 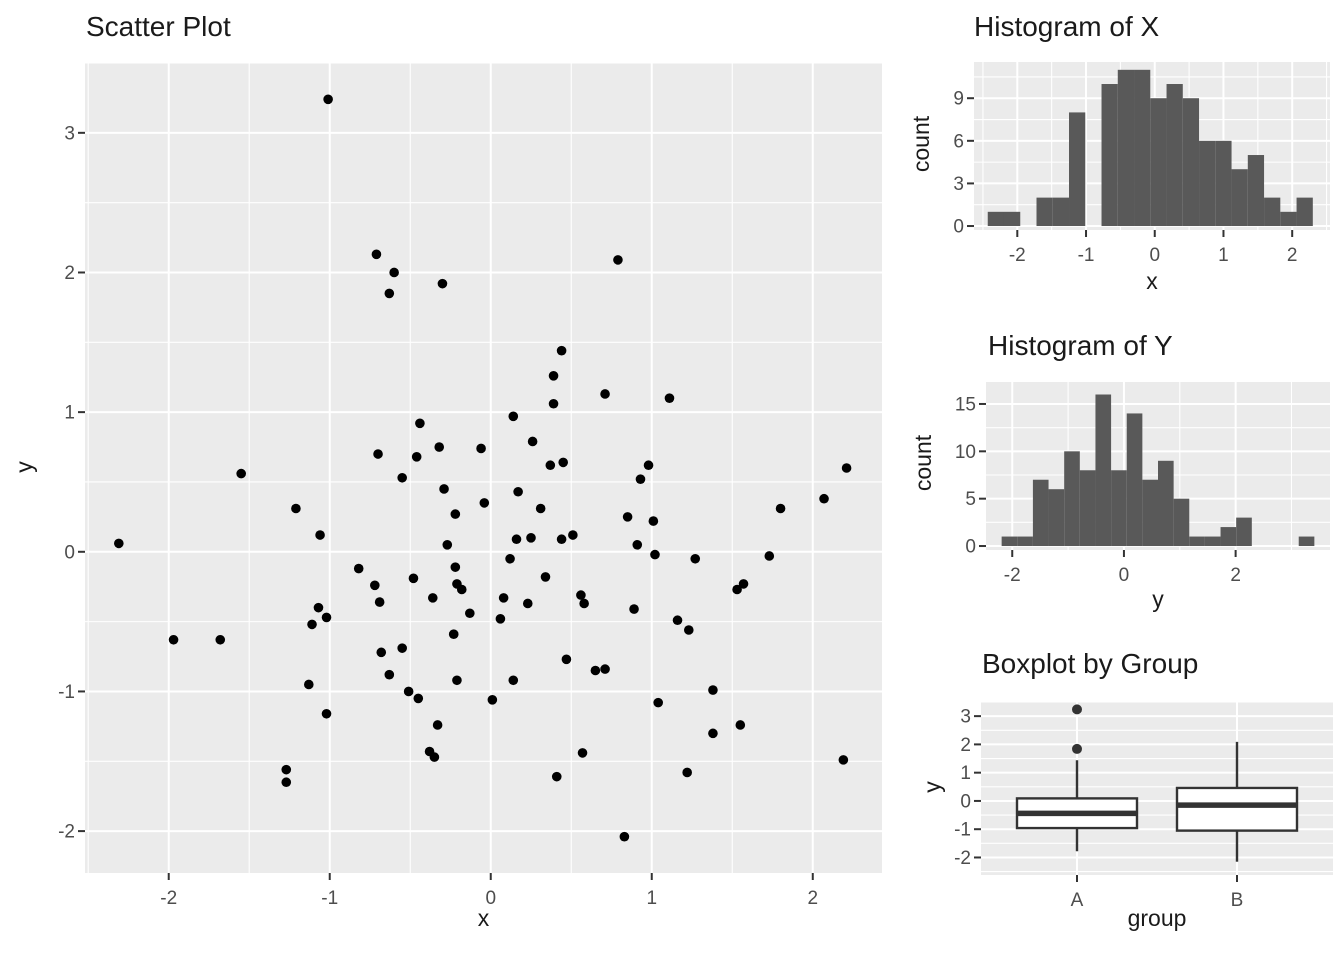 I want to click on hist-x-y-tick-label: 6, so click(x=958, y=141).